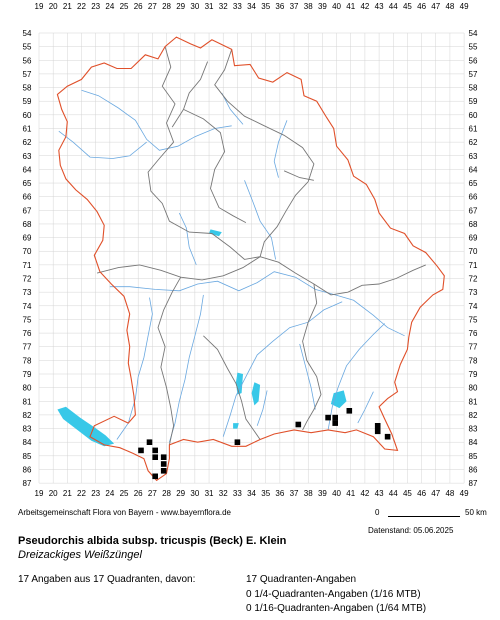  What do you see at coordinates (294, 493) in the screenshot?
I see `col-label-bottom: 37` at bounding box center [294, 493].